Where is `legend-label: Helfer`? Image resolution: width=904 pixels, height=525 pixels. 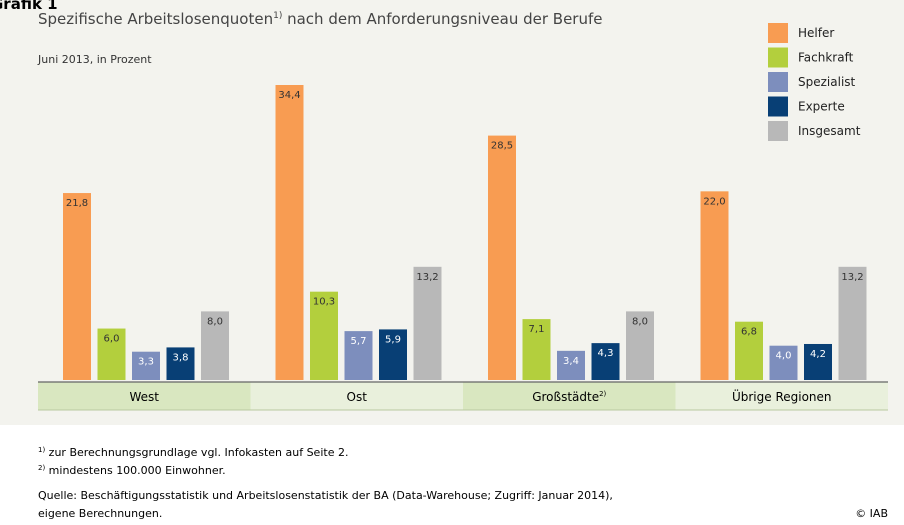 legend-label: Helfer is located at coordinates (816, 33).